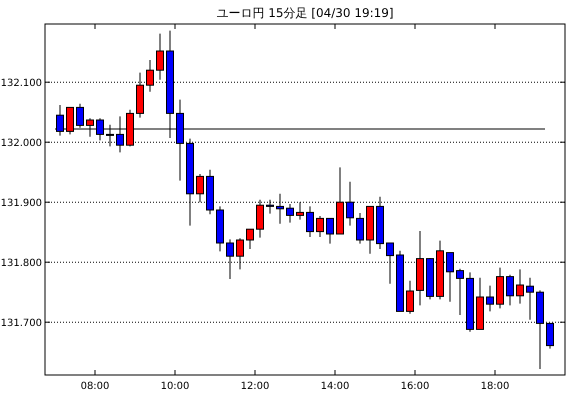 The width and height of the screenshot is (570, 398). Describe the element at coordinates (21, 144) in the screenshot. I see `y-tick-label: 132.000` at that location.